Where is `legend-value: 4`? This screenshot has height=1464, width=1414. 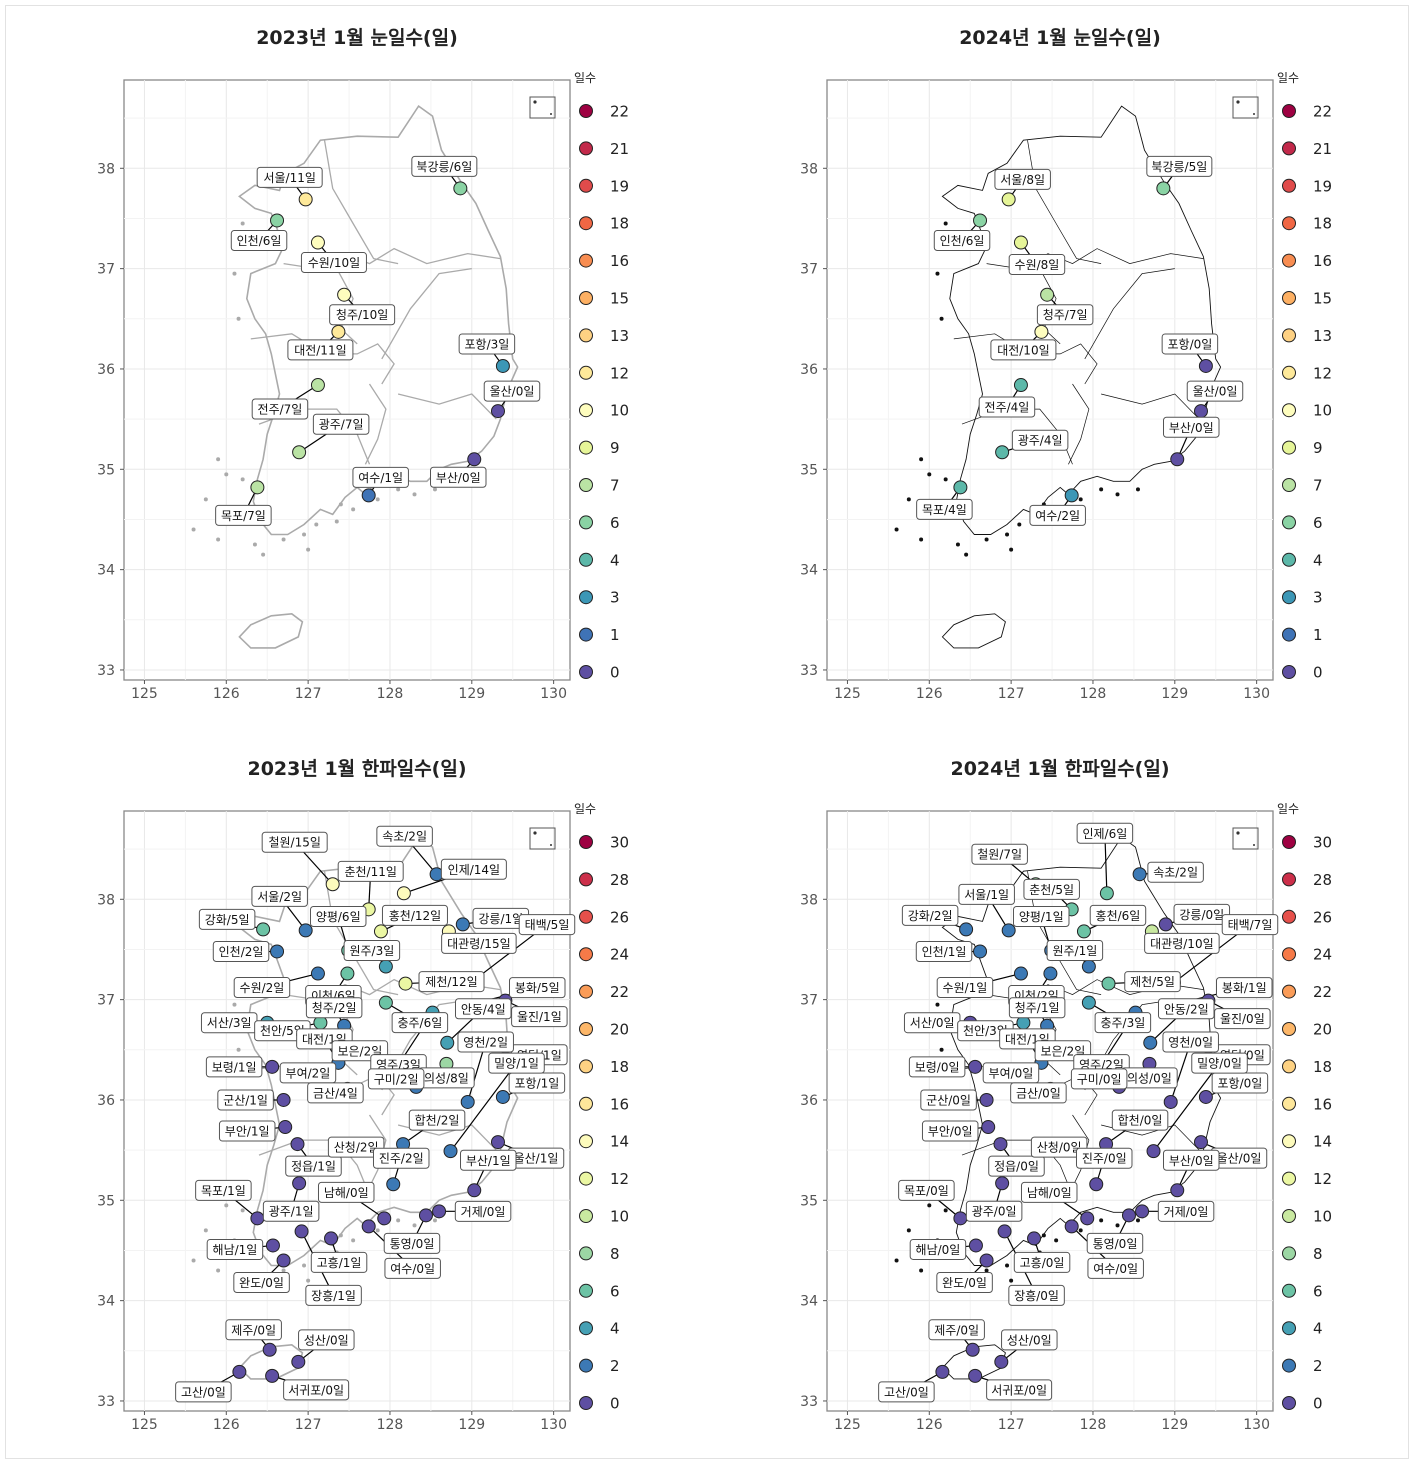 legend-value: 4 is located at coordinates (1318, 1329).